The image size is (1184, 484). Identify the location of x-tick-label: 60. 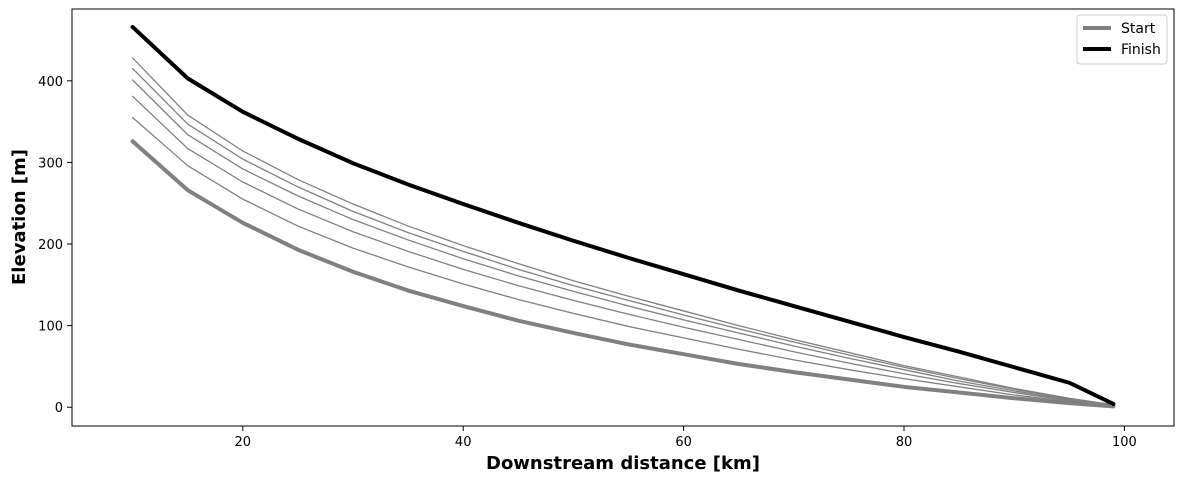
(683, 442).